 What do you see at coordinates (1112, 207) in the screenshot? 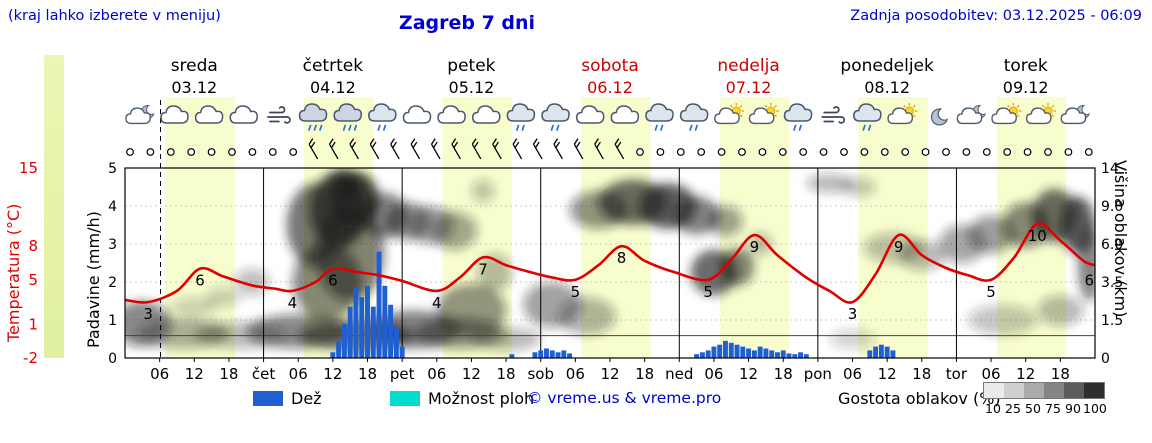
I see `svg-text: 9.0` at bounding box center [1112, 207].